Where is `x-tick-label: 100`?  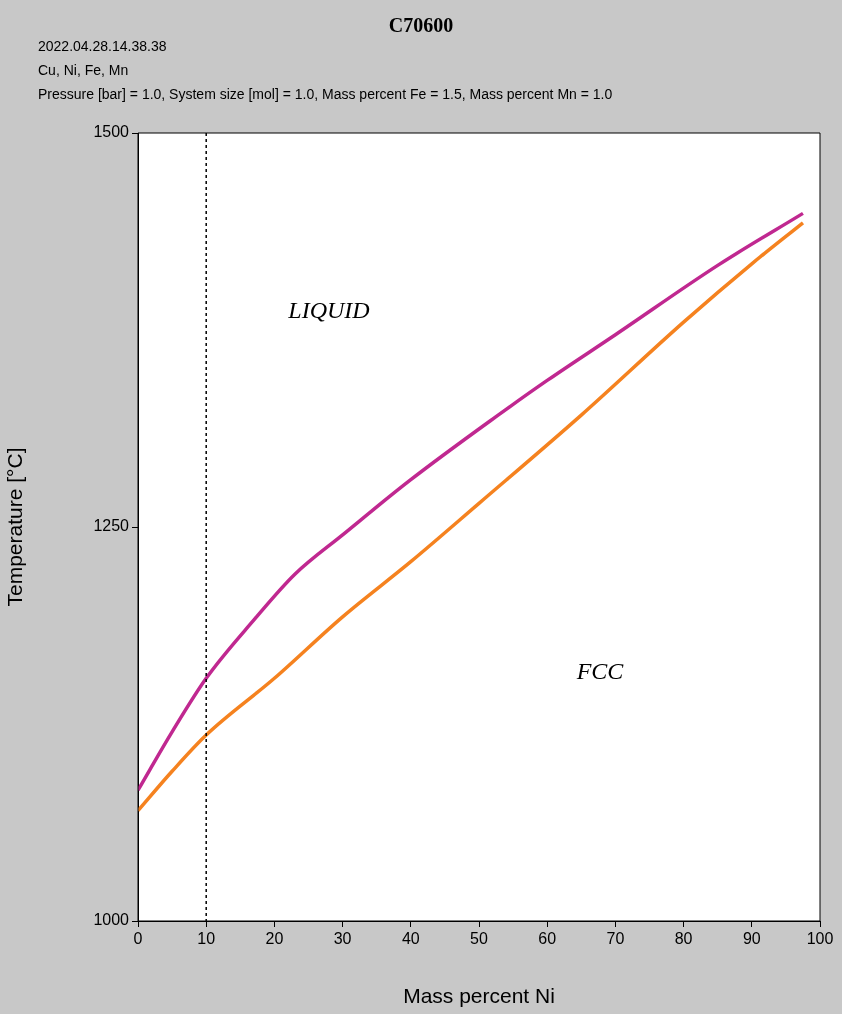
x-tick-label: 100 is located at coordinates (820, 939).